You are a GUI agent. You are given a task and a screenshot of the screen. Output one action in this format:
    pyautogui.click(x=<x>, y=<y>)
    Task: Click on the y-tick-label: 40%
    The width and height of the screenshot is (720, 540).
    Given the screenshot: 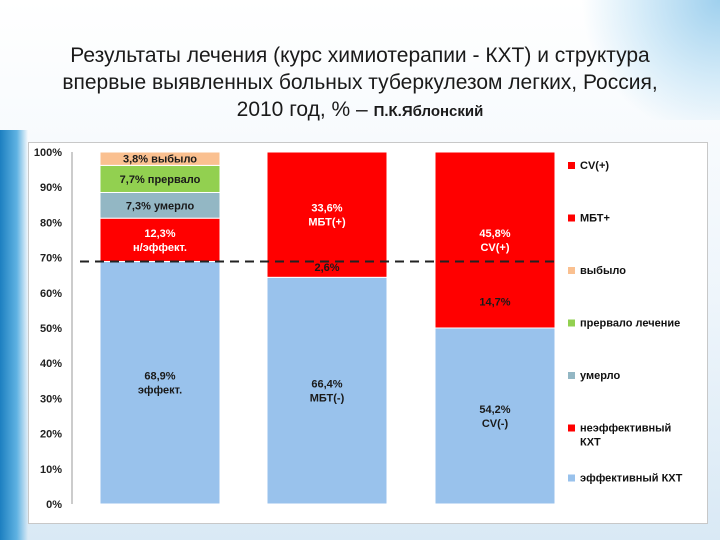 What is the action you would take?
    pyautogui.click(x=51, y=364)
    